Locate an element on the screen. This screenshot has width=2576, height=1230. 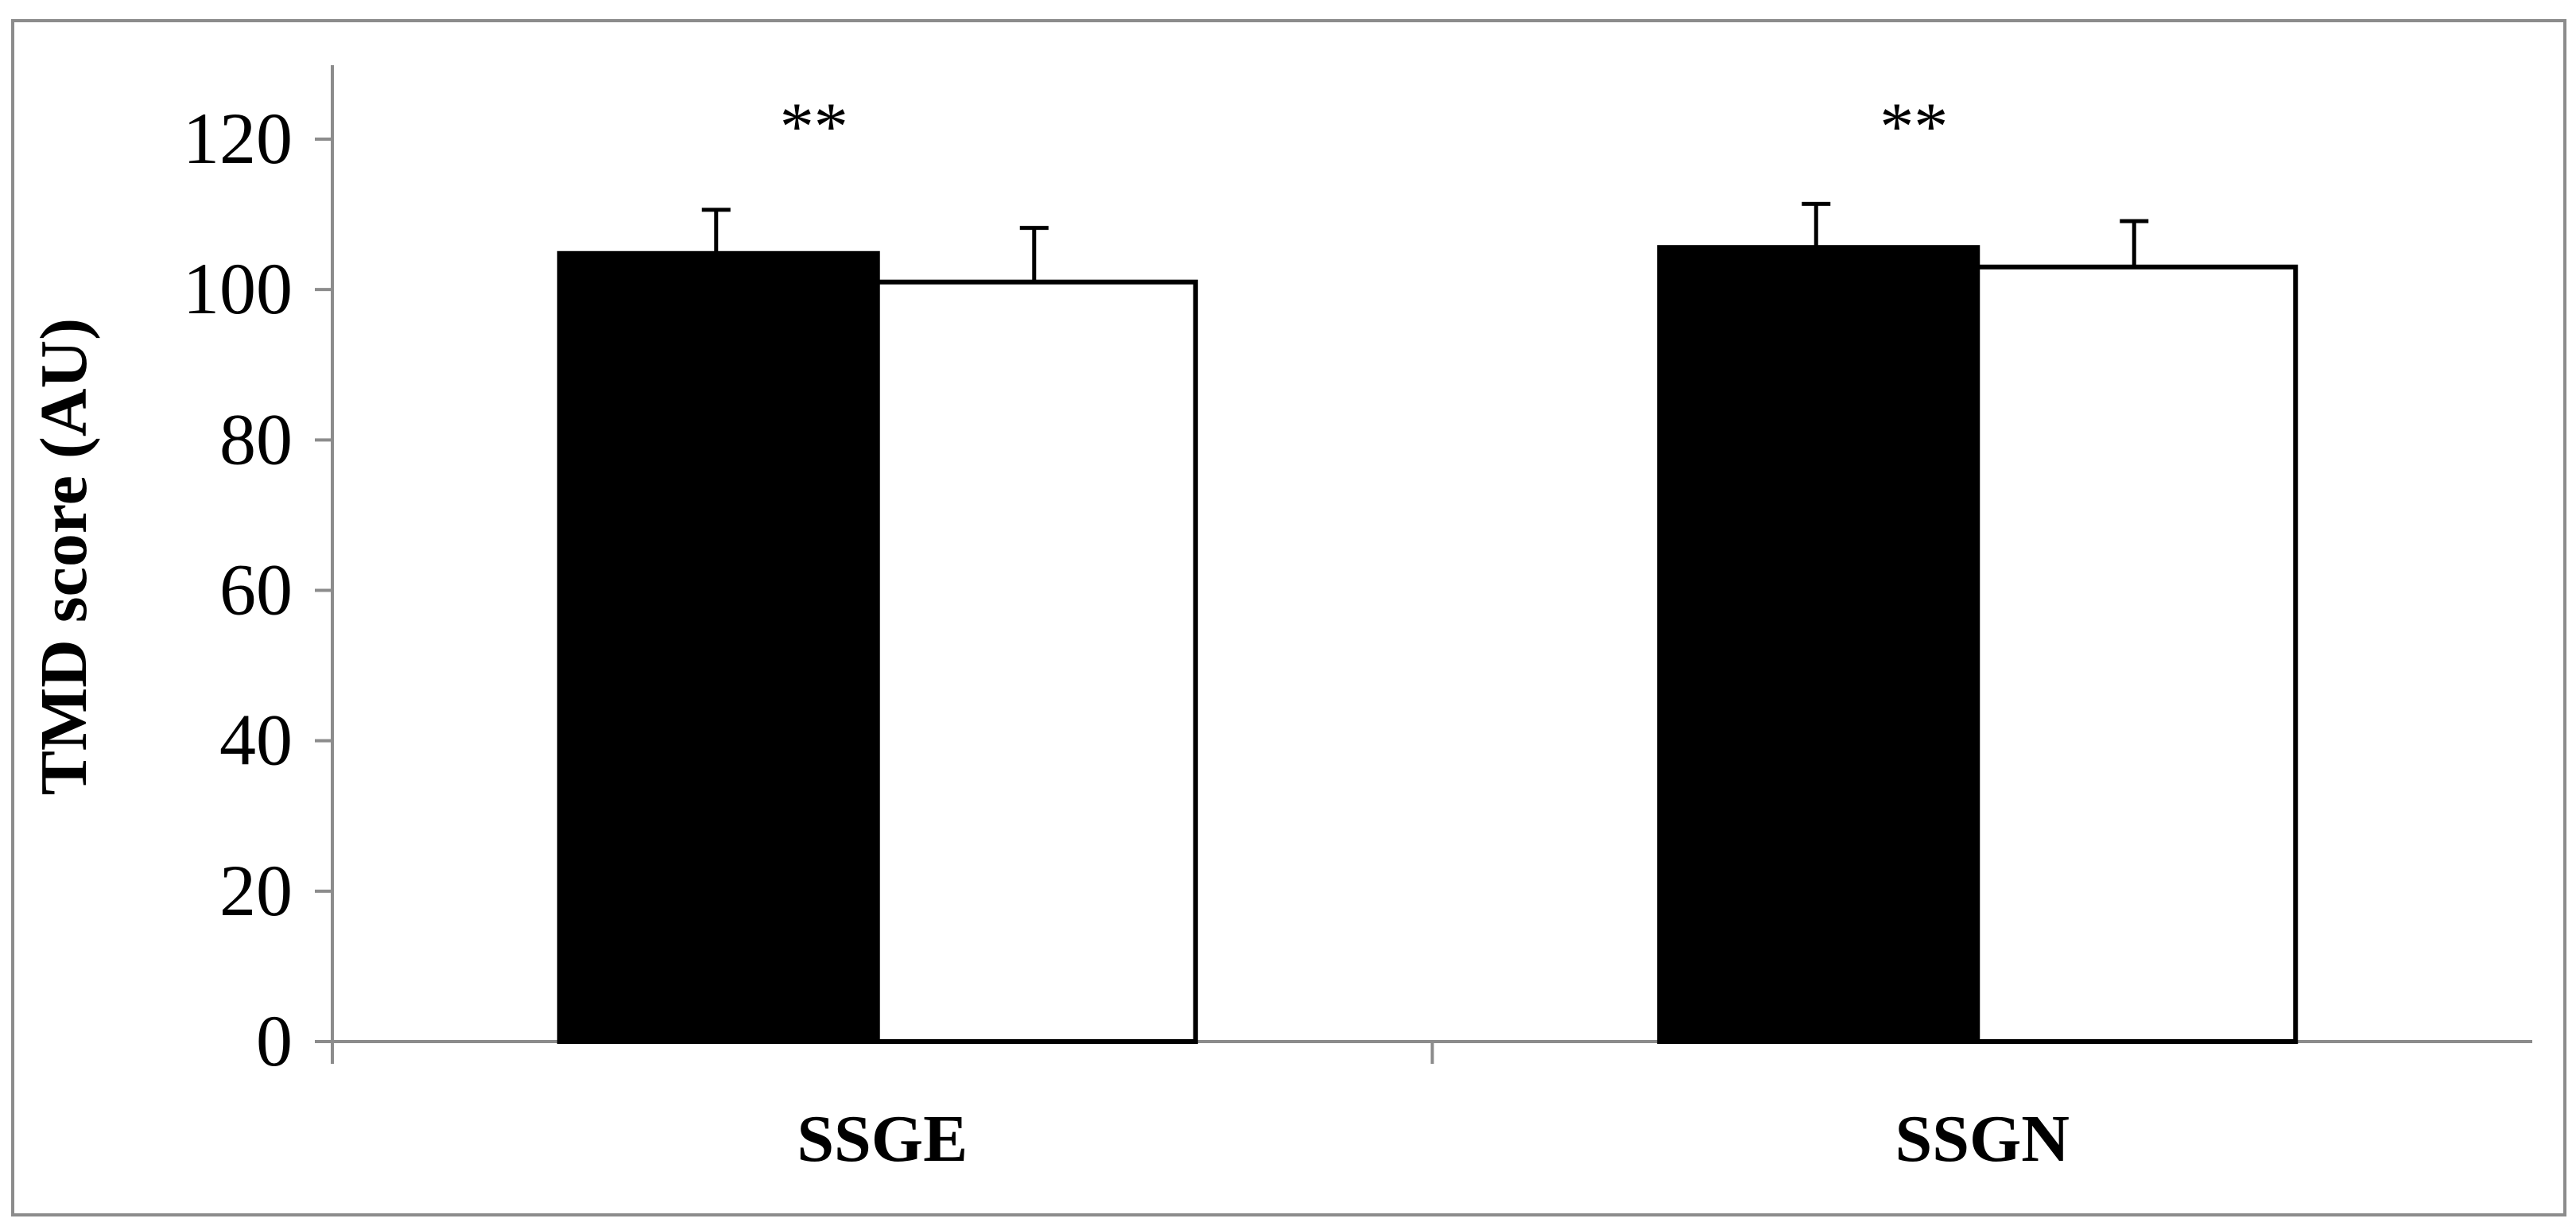
annotations: ** ** is located at coordinates (1365, 127).